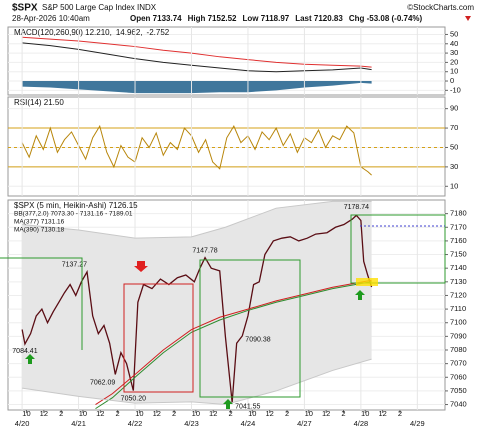  What do you see at coordinates (204, 250) in the screenshot?
I see `price-annotation: 7147.78` at bounding box center [204, 250].